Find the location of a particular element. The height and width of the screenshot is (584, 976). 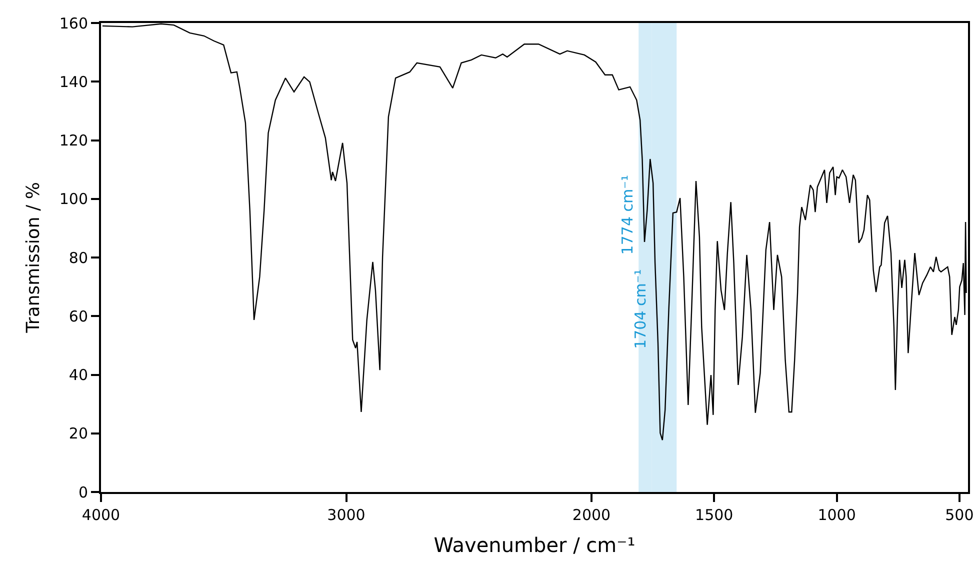

x-tick-label: 3000 is located at coordinates (346, 515).